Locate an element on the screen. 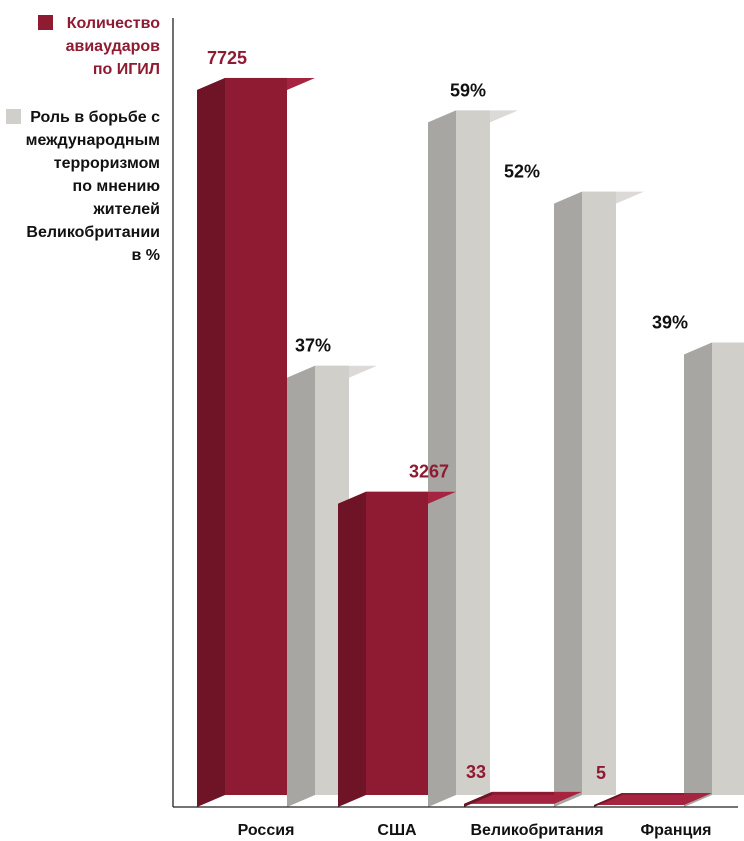 The width and height of the screenshot is (744, 841). legend-label-series2-line-1: международным is located at coordinates (93, 140).